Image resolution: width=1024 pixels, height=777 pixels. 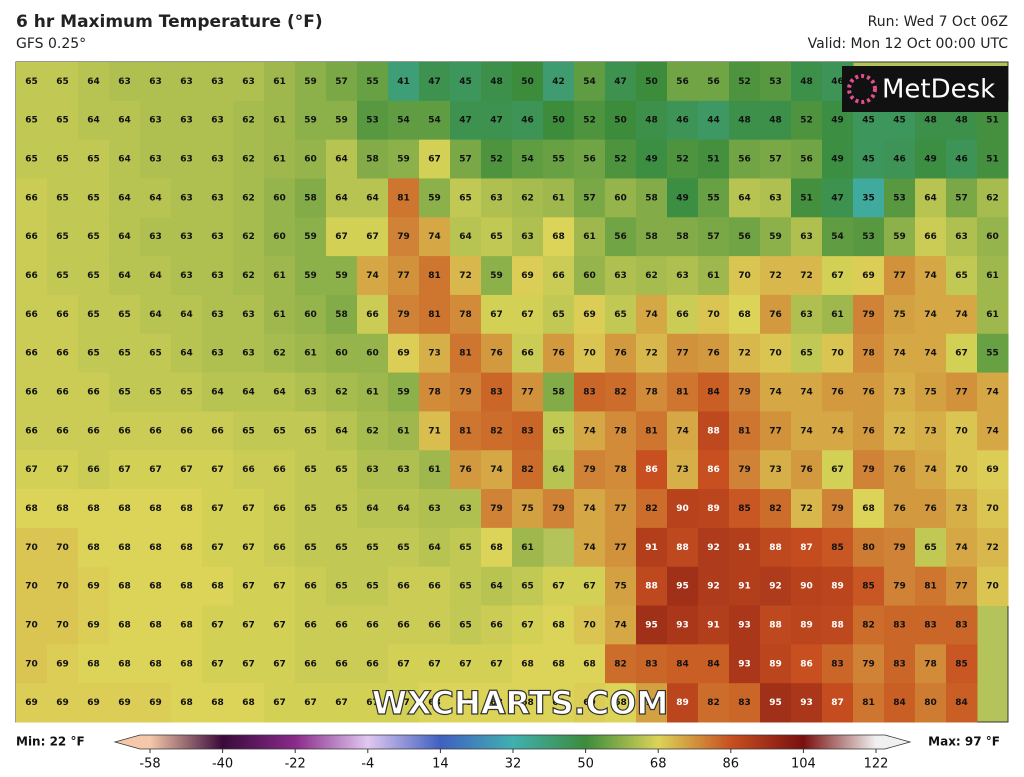 I want to click on temp-value: 81, so click(x=682, y=393).